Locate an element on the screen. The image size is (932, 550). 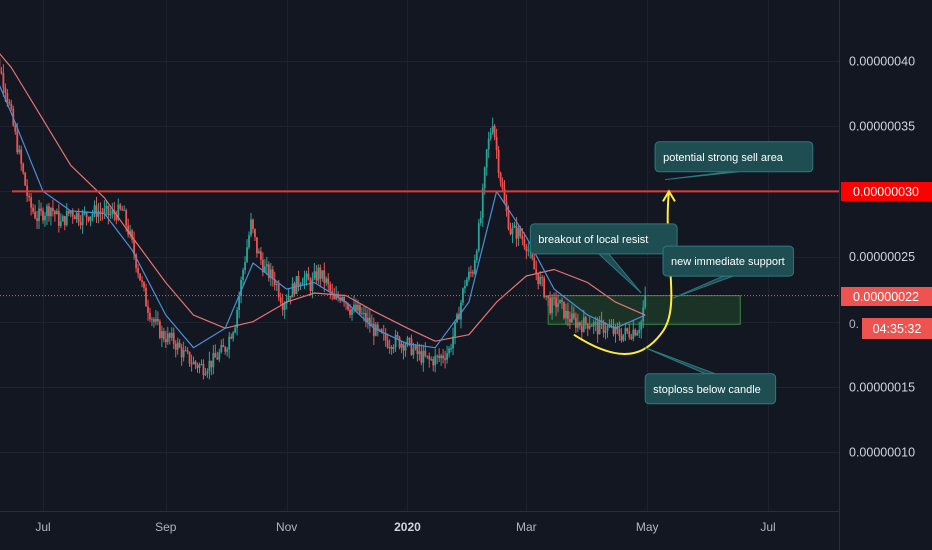
callout-breakout: breakout of local resist is located at coordinates (603, 258).